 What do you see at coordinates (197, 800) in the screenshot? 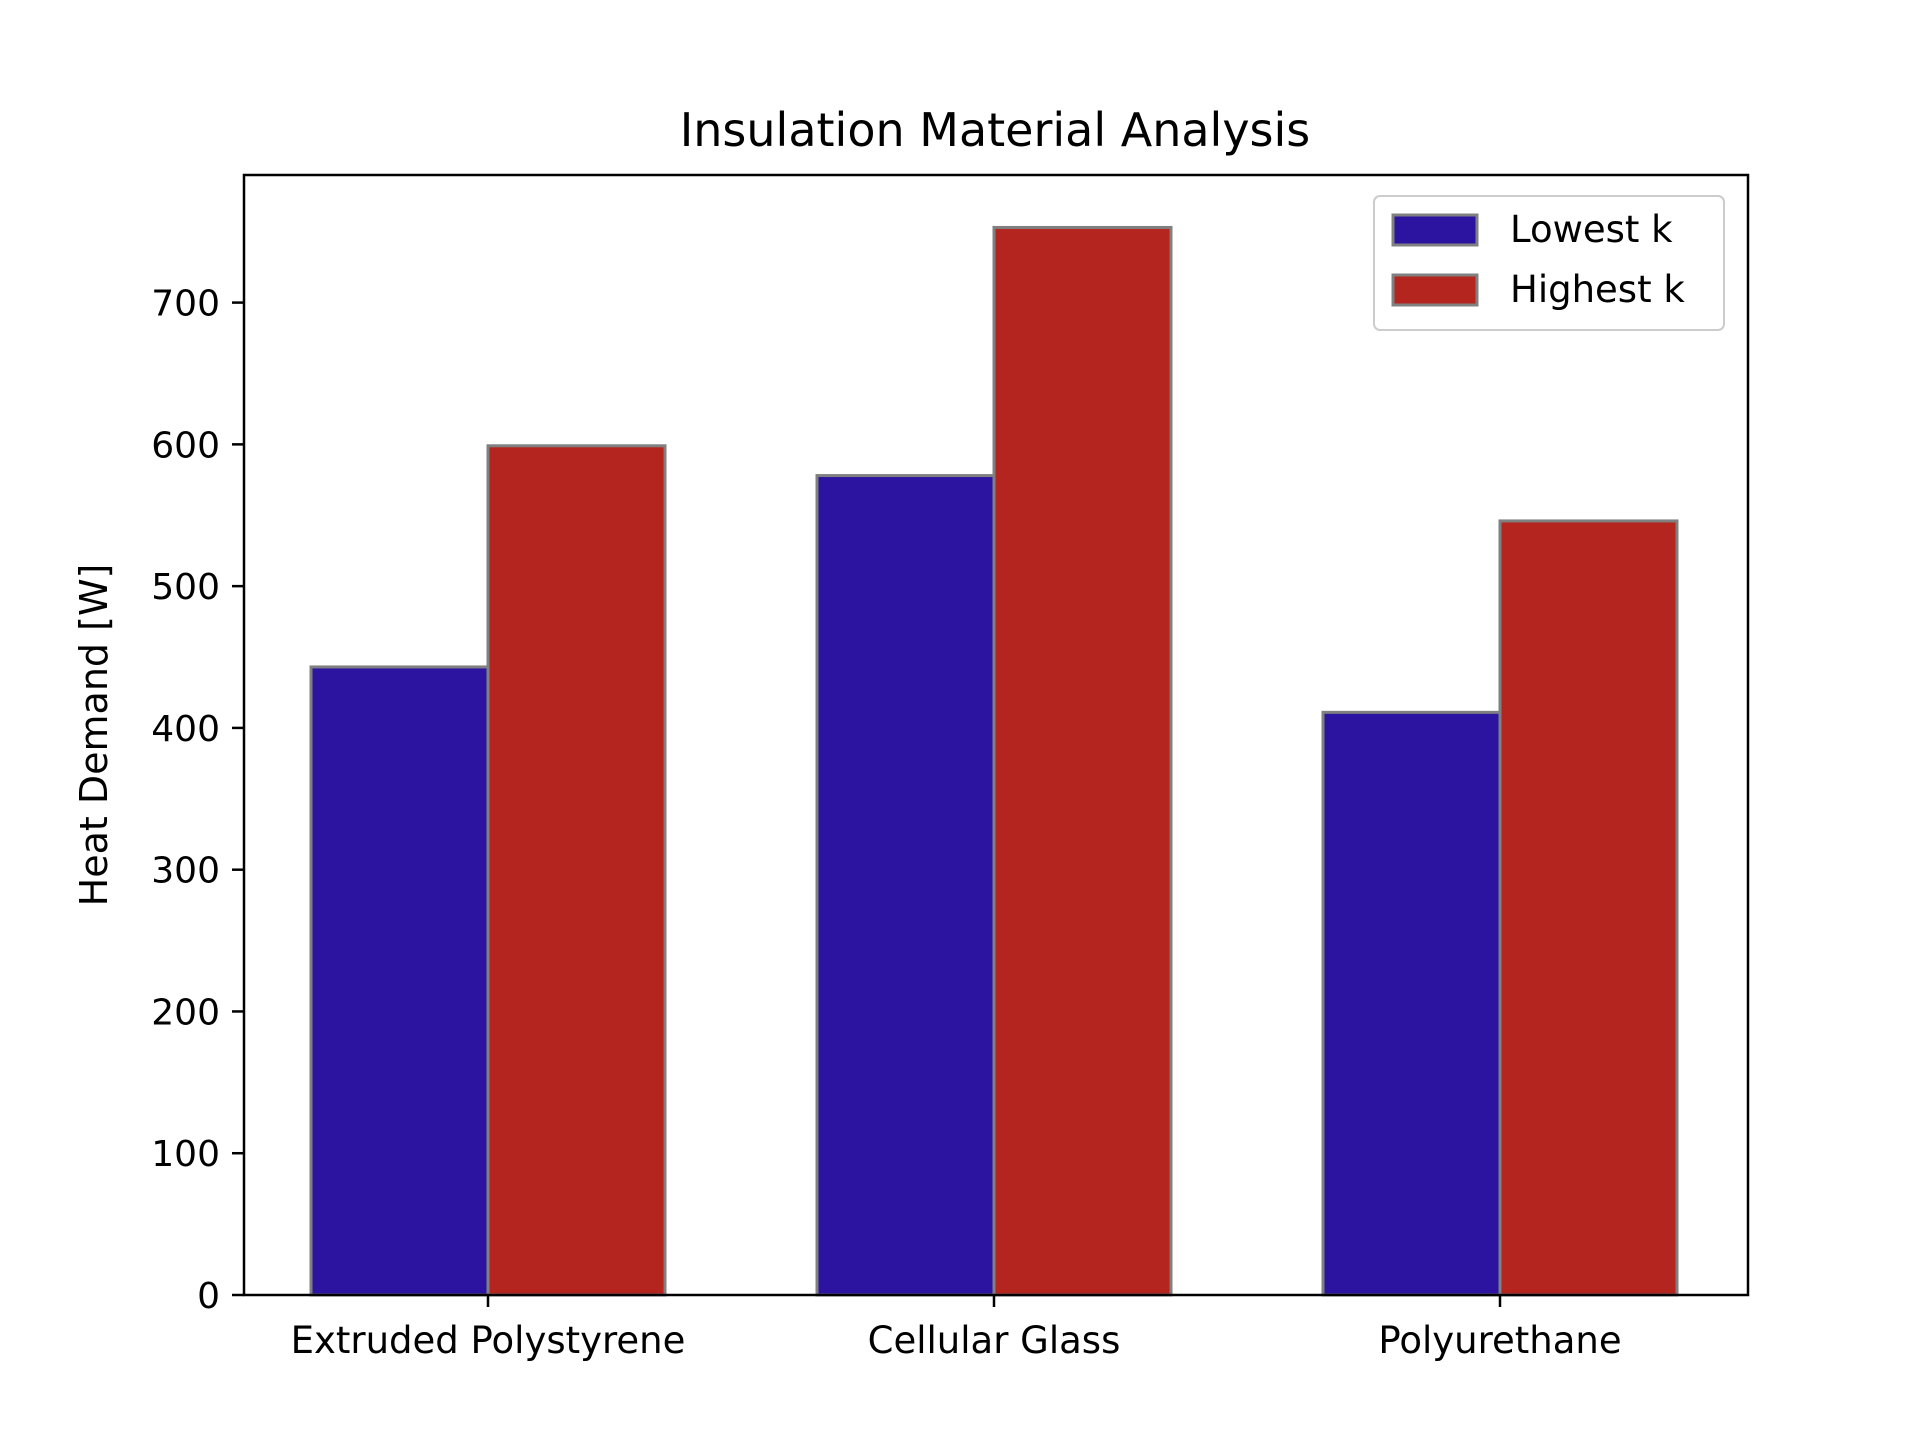
I see `y-axis: 0 100 200 300 400 500 600 700` at bounding box center [197, 800].